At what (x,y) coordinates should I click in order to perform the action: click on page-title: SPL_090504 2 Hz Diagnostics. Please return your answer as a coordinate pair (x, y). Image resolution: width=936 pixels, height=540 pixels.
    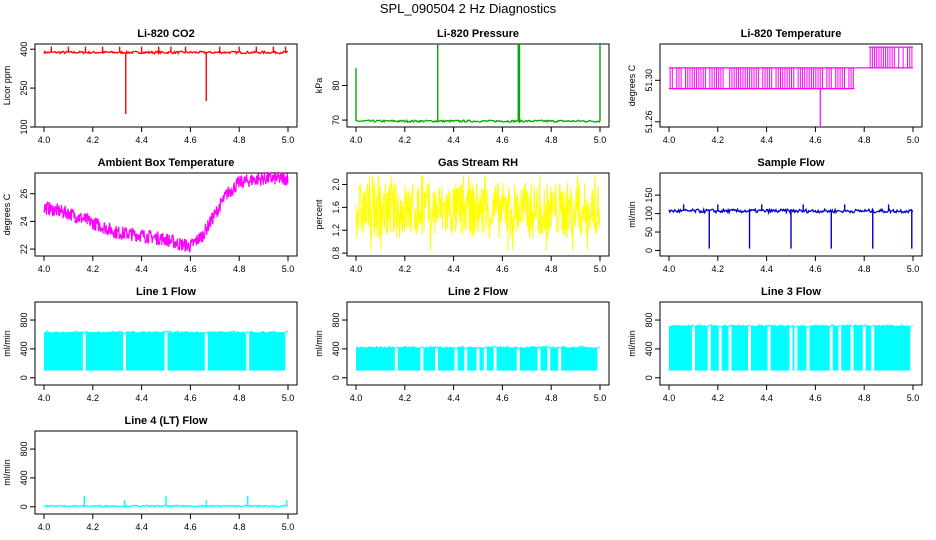
    Looking at the image, I should click on (468, 8).